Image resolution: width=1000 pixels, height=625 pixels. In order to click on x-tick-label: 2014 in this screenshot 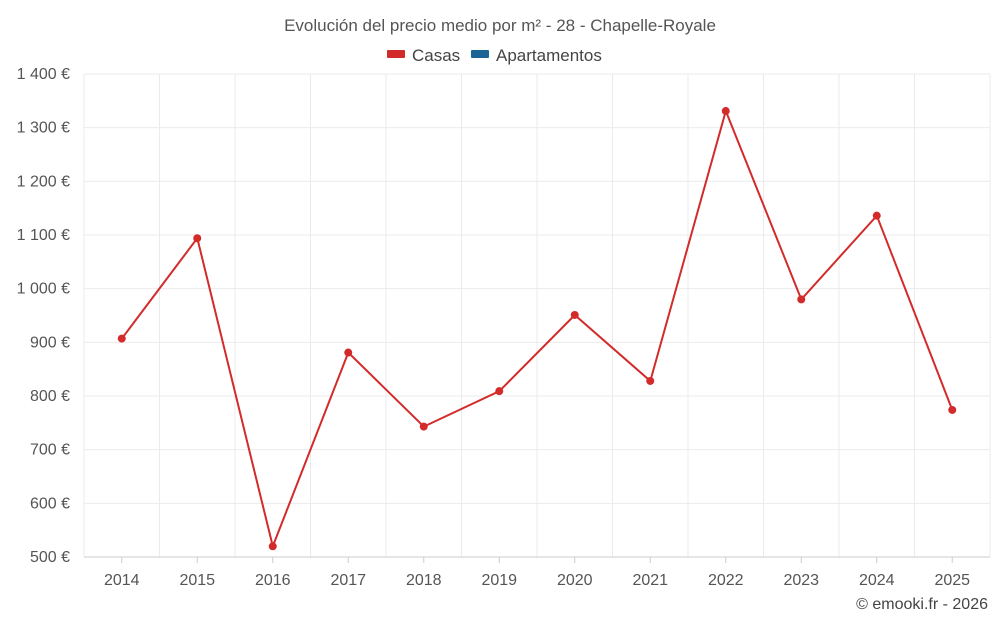, I will do `click(122, 580)`.